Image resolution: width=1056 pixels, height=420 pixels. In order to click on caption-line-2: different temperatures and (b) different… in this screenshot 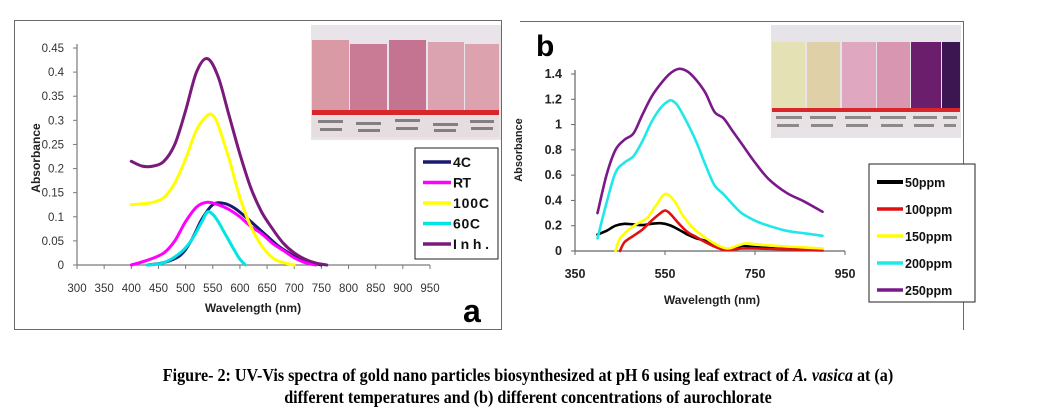, I will do `click(528, 397)`.